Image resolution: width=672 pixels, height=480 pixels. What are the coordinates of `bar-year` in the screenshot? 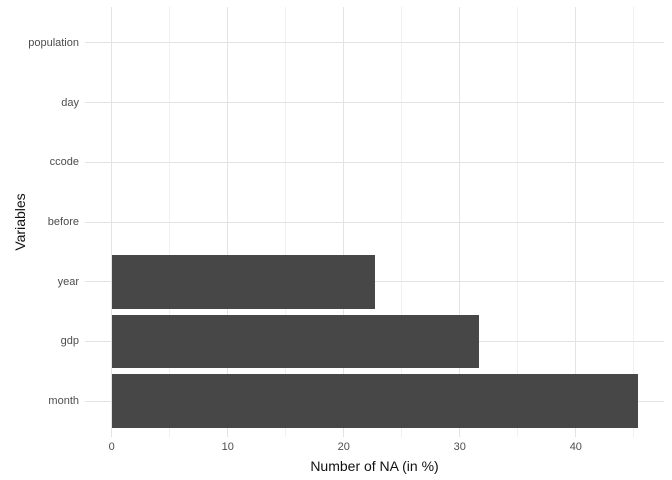 It's located at (243, 281).